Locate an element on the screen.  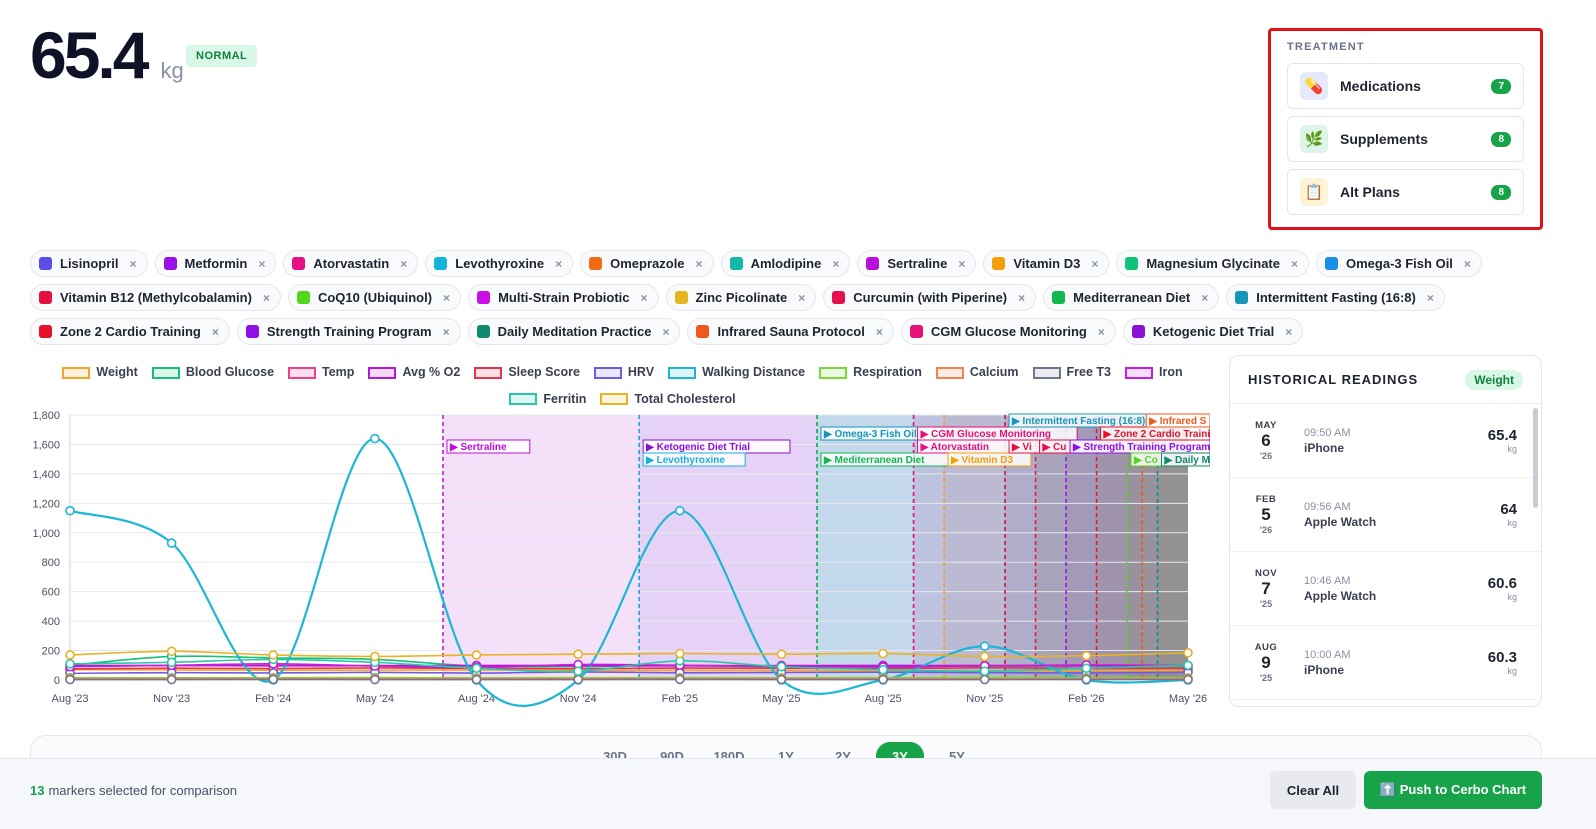
legend-item: Blood Glucose is located at coordinates (212, 372).